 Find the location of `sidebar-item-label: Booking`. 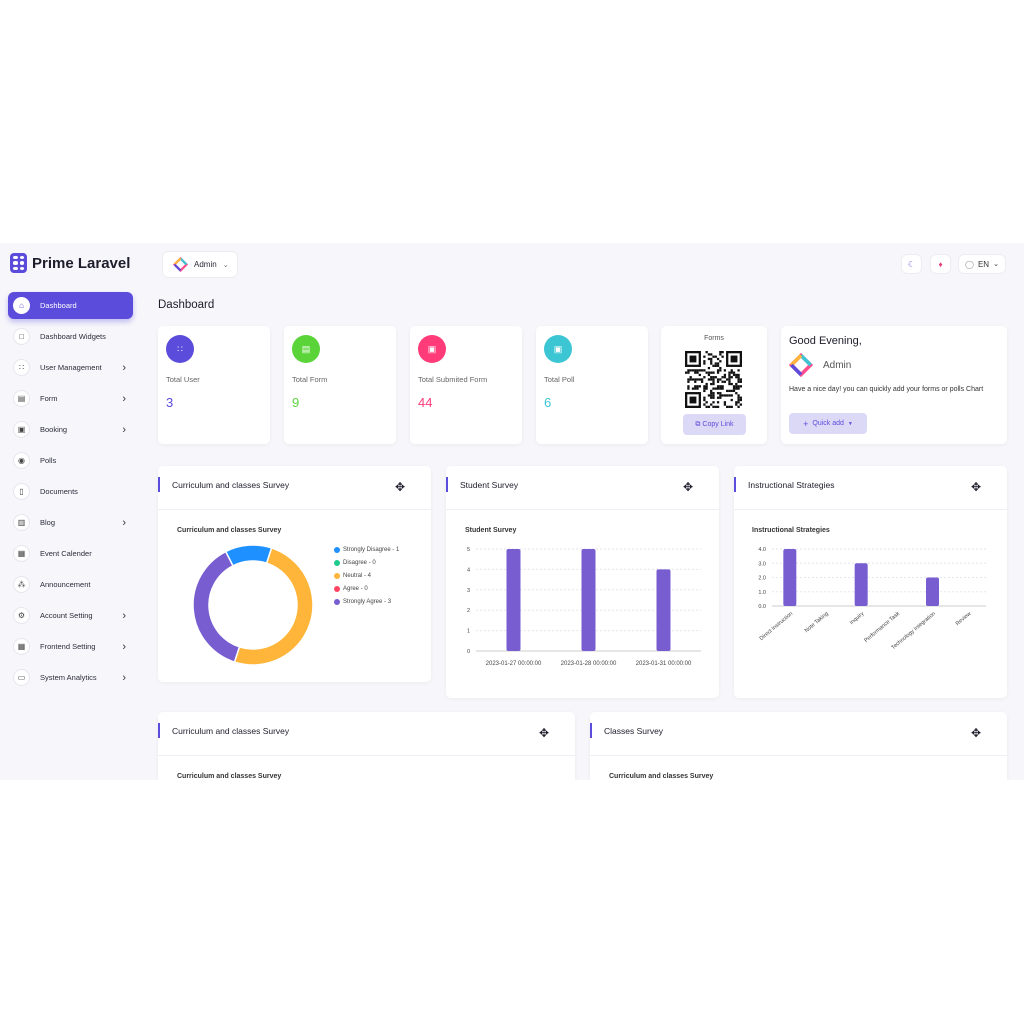

sidebar-item-label: Booking is located at coordinates (54, 429).